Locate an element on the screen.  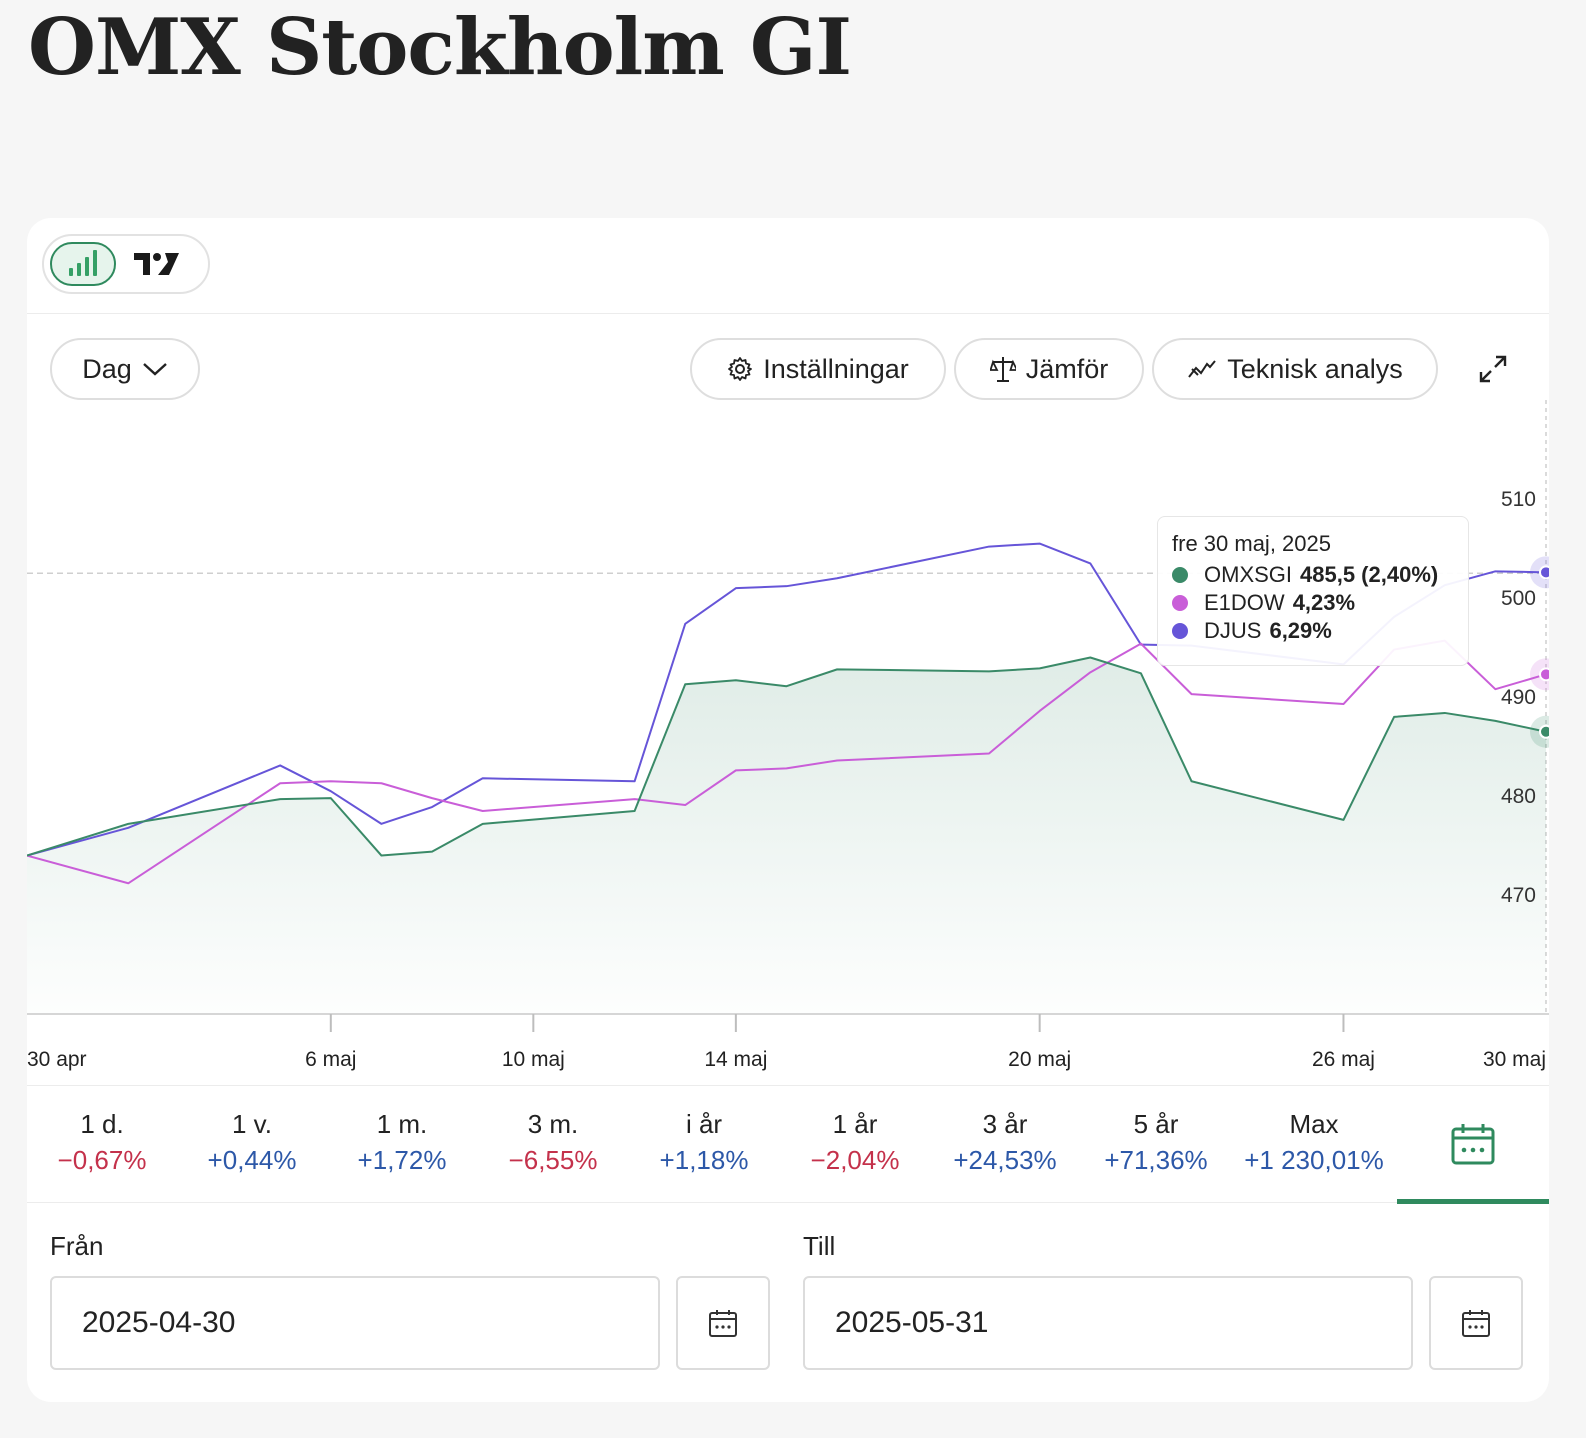
period-change: −0,67% is located at coordinates (102, 1160).